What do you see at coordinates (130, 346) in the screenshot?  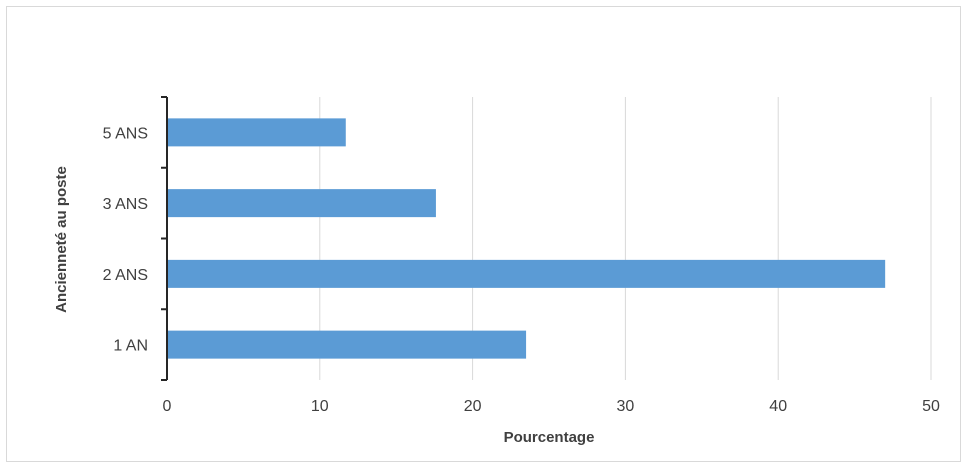 I see `y-tick-label: 1 AN` at bounding box center [130, 346].